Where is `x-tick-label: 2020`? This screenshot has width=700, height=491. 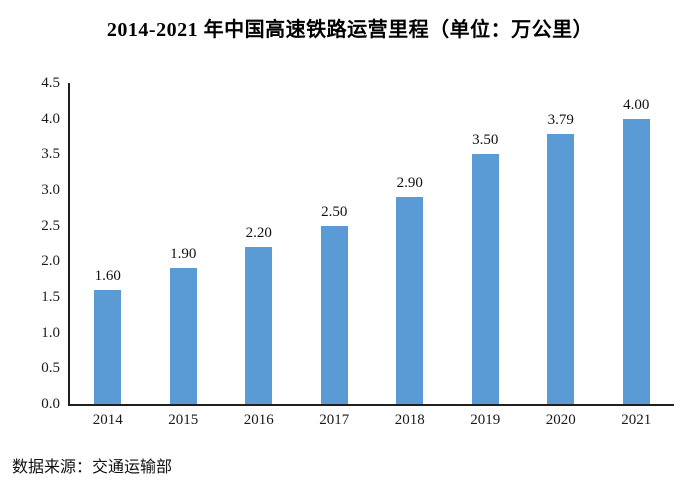 x-tick-label: 2020 is located at coordinates (560, 420).